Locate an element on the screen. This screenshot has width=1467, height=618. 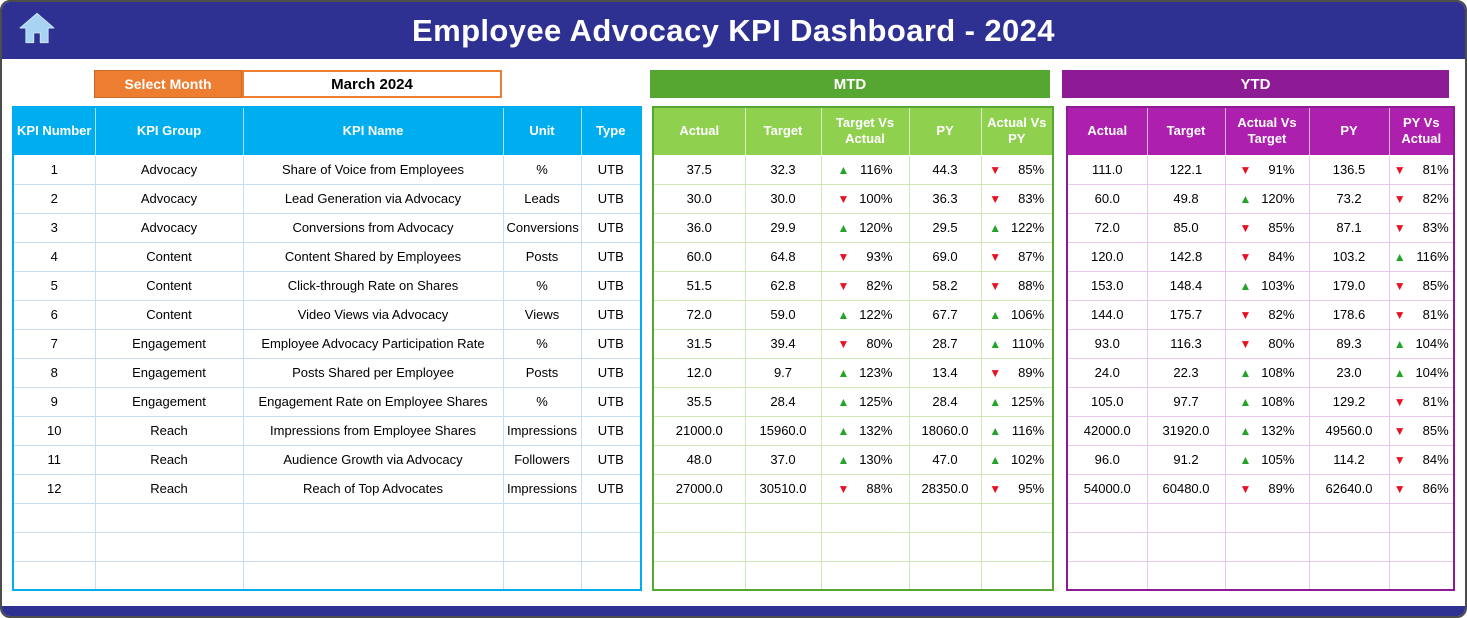
mtd-actual-vs-py-cell: ▼ 95% is located at coordinates (1017, 488).